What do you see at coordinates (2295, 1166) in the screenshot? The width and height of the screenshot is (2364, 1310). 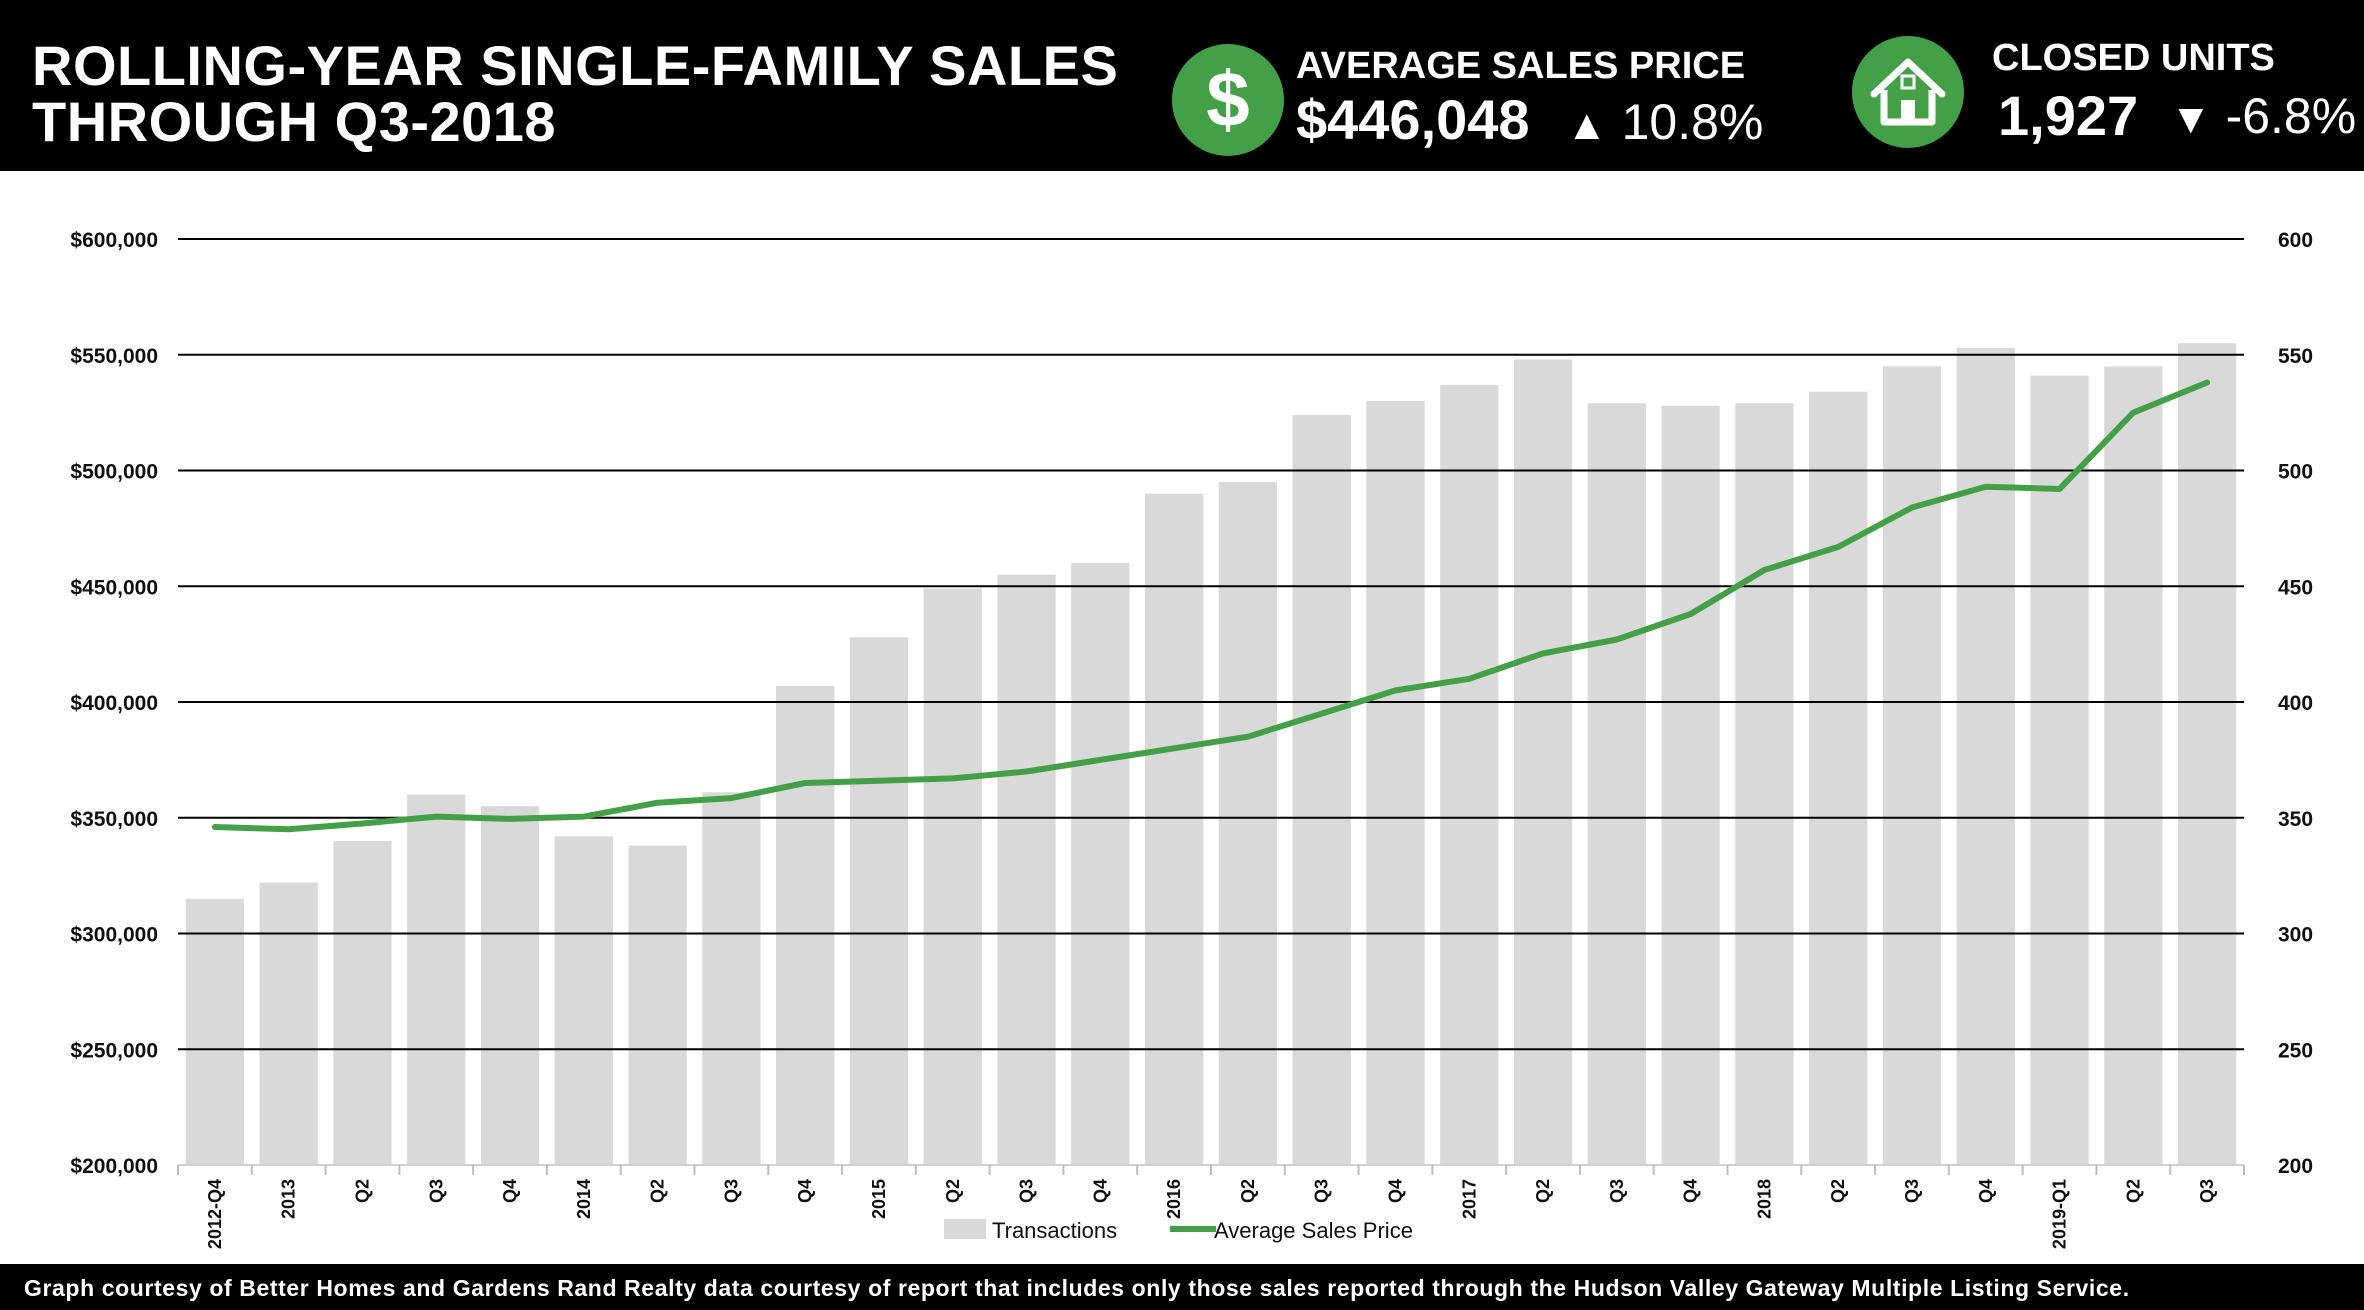 I see `y-right-tick-0: 200` at bounding box center [2295, 1166].